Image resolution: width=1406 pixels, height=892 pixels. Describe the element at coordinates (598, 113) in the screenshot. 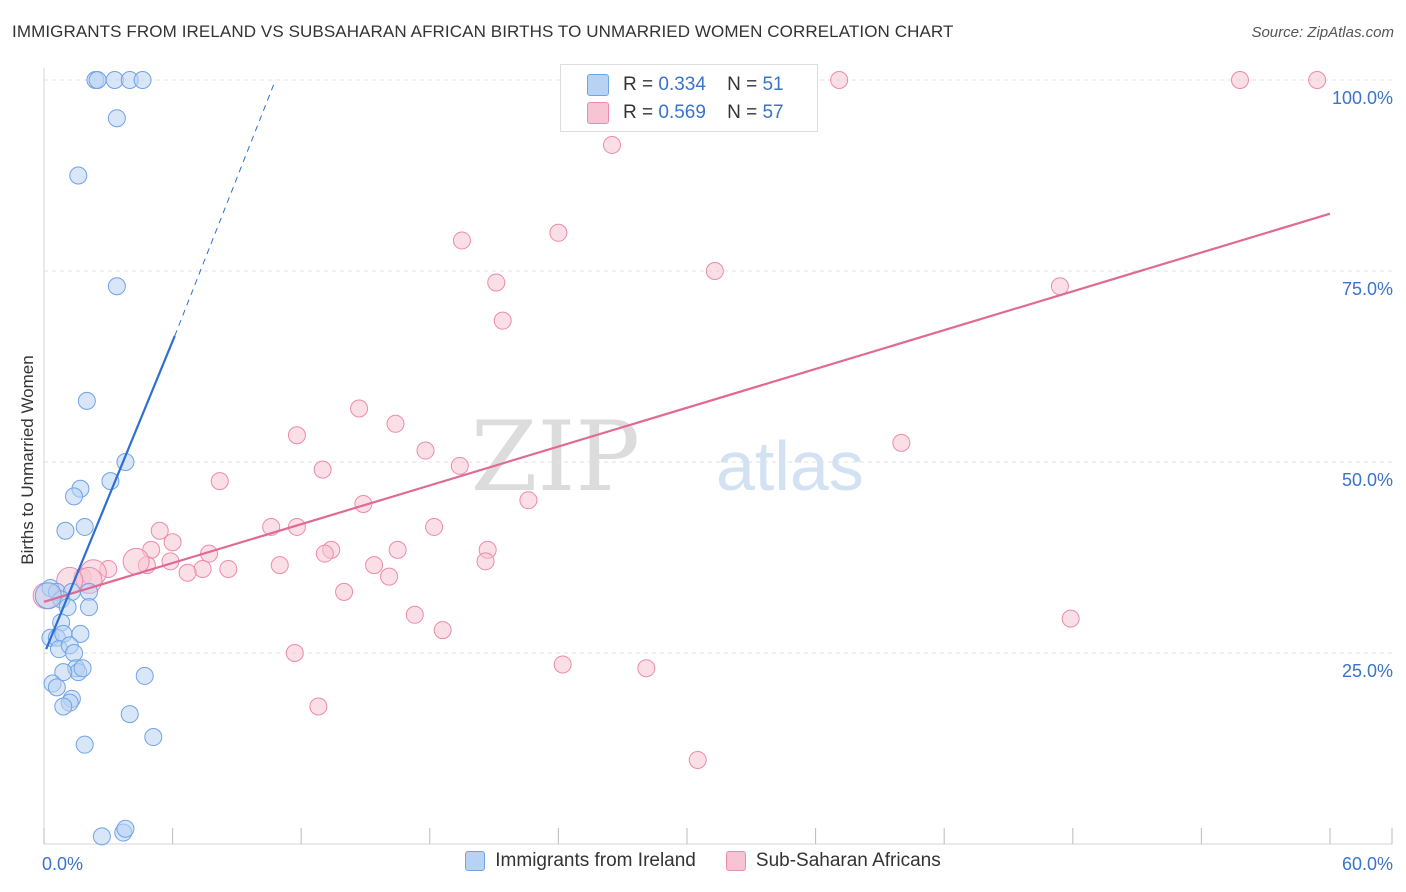

I see `stats-swatch-subsaharan` at that location.